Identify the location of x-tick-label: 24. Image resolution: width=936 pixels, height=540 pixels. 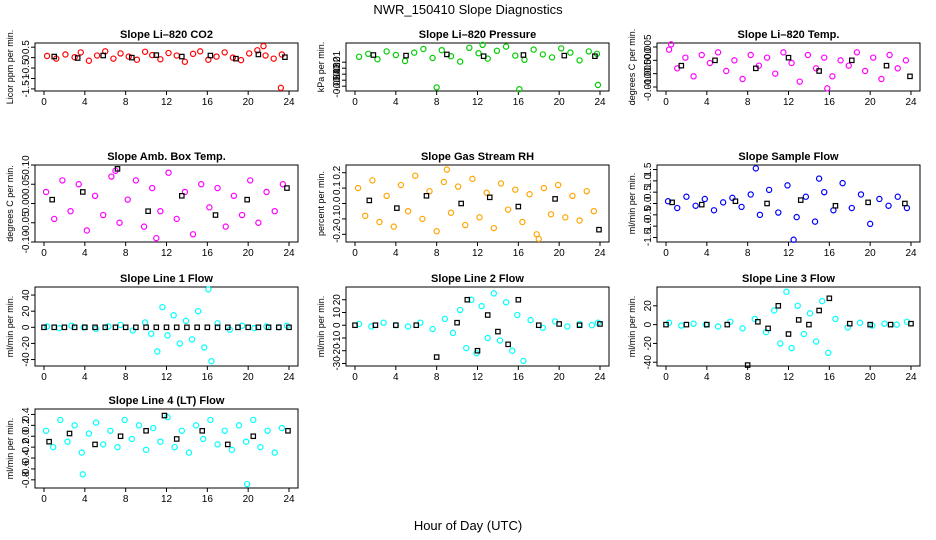
(600, 102).